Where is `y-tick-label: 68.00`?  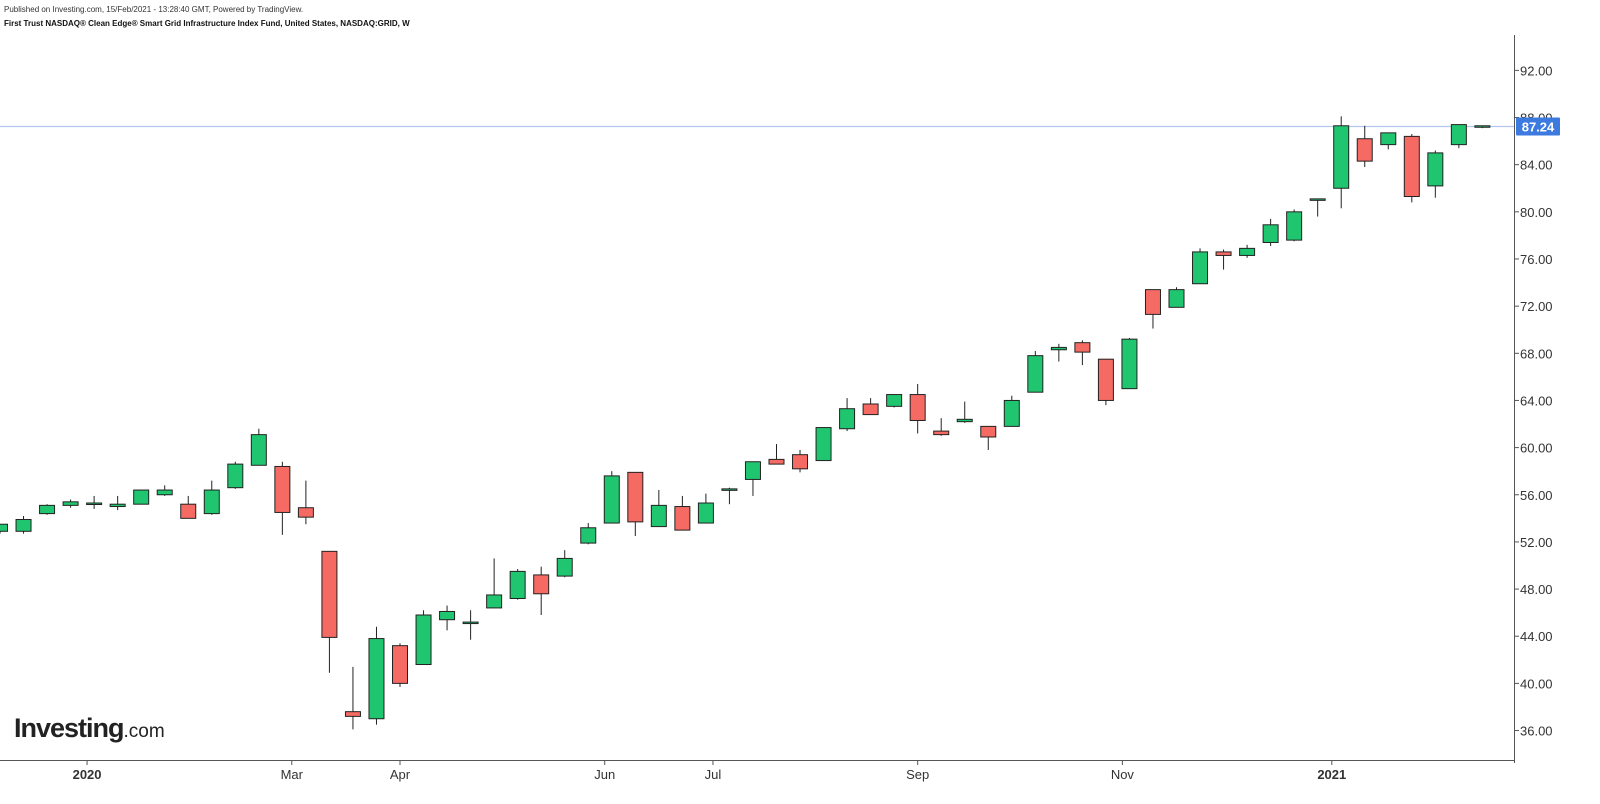
y-tick-label: 68.00 is located at coordinates (1536, 353).